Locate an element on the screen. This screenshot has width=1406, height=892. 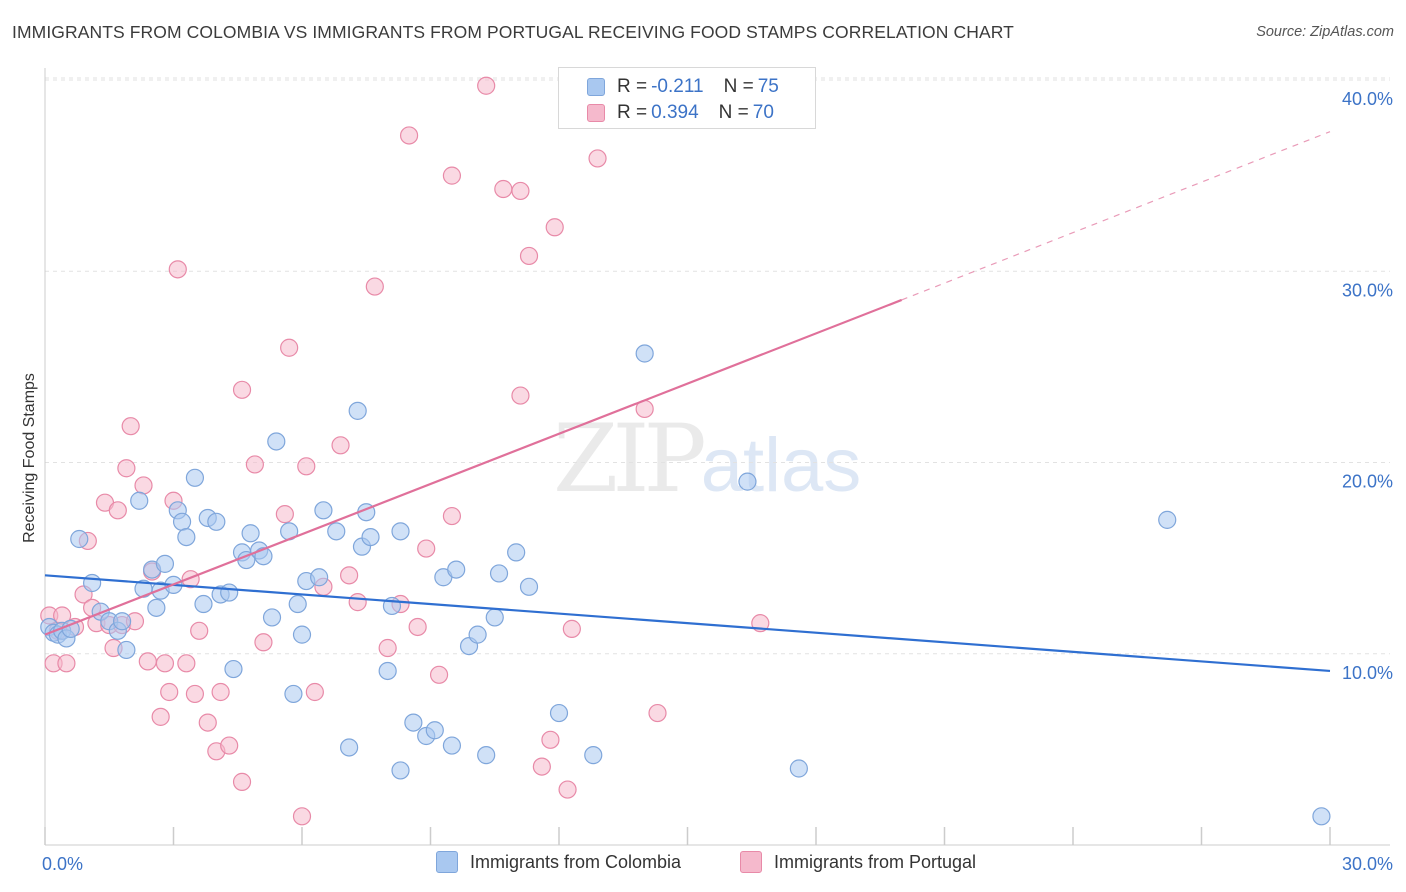
bottom-legend-label-portugal: Immigrants from Portugal is located at coordinates (875, 861).